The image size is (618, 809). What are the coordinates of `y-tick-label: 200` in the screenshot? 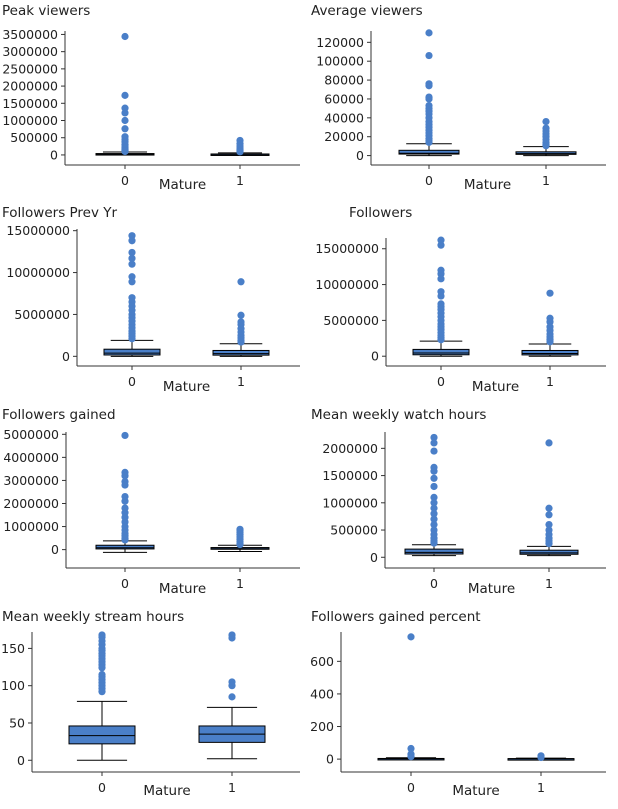 It's located at (322, 726).